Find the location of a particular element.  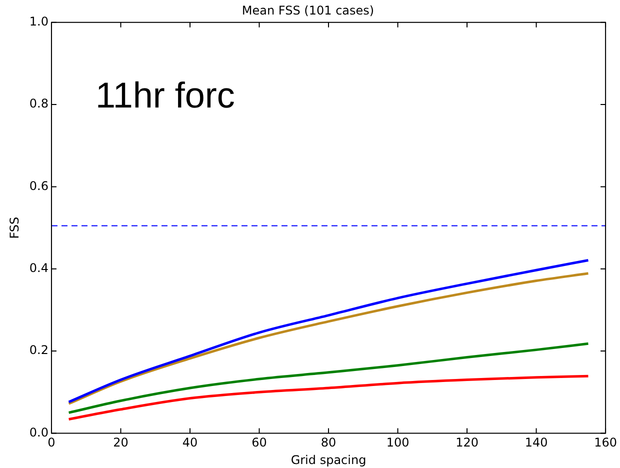

annotation: 11hr forc is located at coordinates (165, 95).